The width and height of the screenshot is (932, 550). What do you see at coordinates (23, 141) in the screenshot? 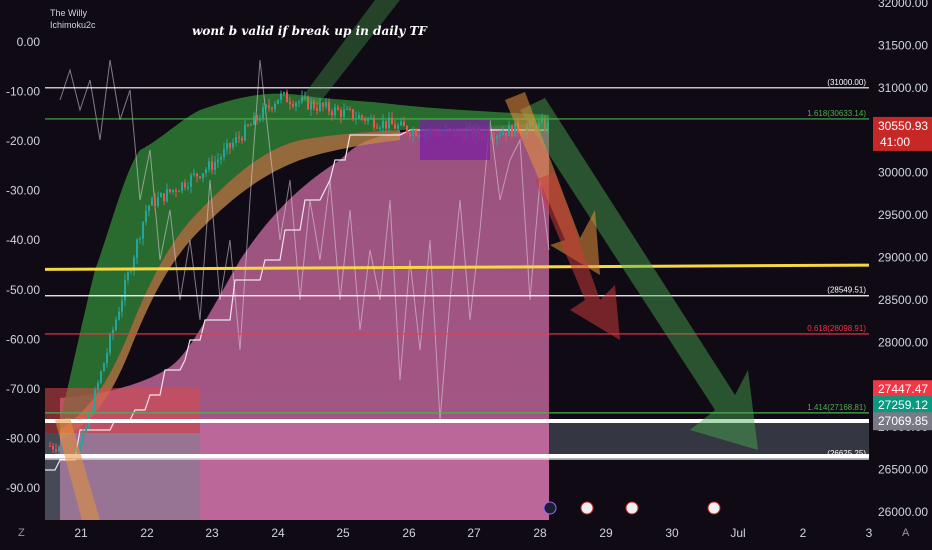
I see `left-tick-label: -20.00` at bounding box center [23, 141].